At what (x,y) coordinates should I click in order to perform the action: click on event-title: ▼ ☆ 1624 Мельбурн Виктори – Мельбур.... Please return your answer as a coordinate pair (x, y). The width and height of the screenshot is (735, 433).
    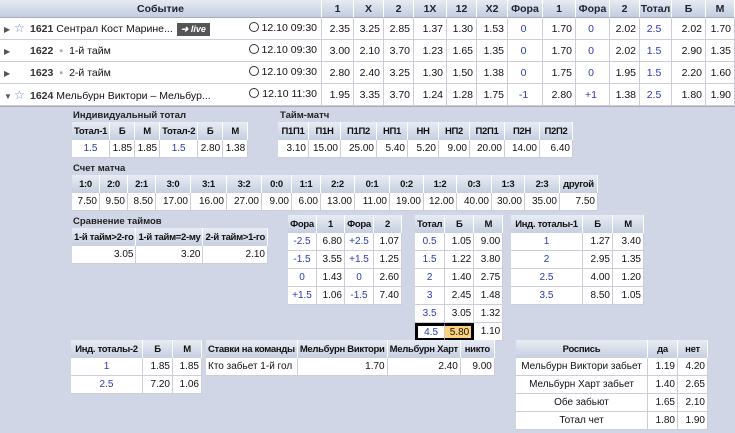
    Looking at the image, I should click on (127, 95).